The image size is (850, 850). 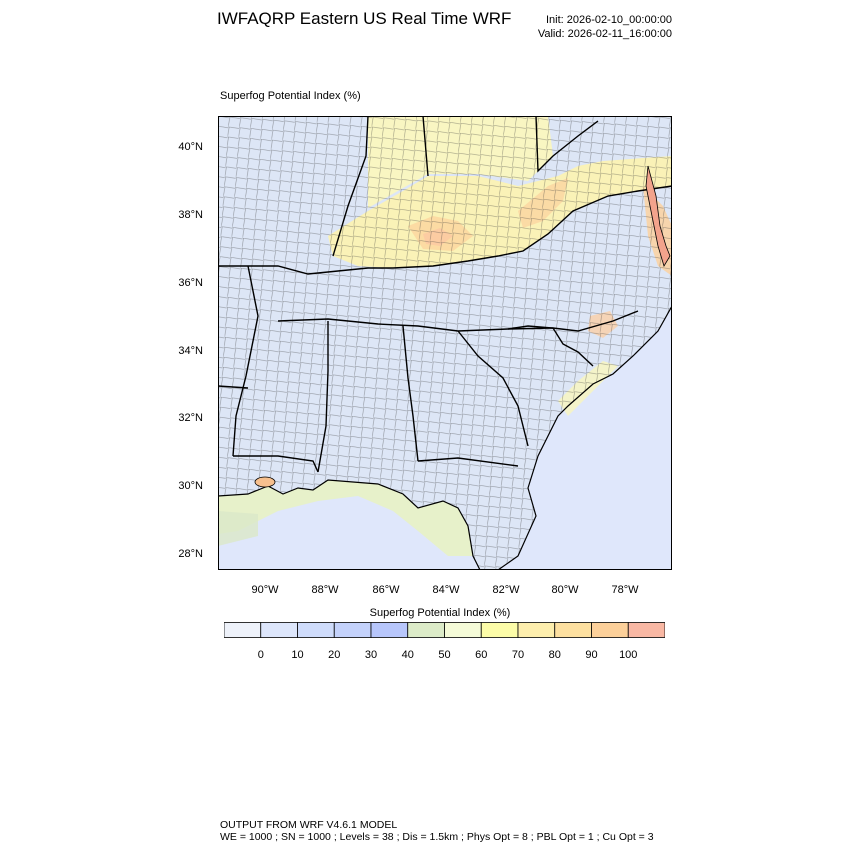 I want to click on lat-label-36: 36°N, so click(x=190, y=283).